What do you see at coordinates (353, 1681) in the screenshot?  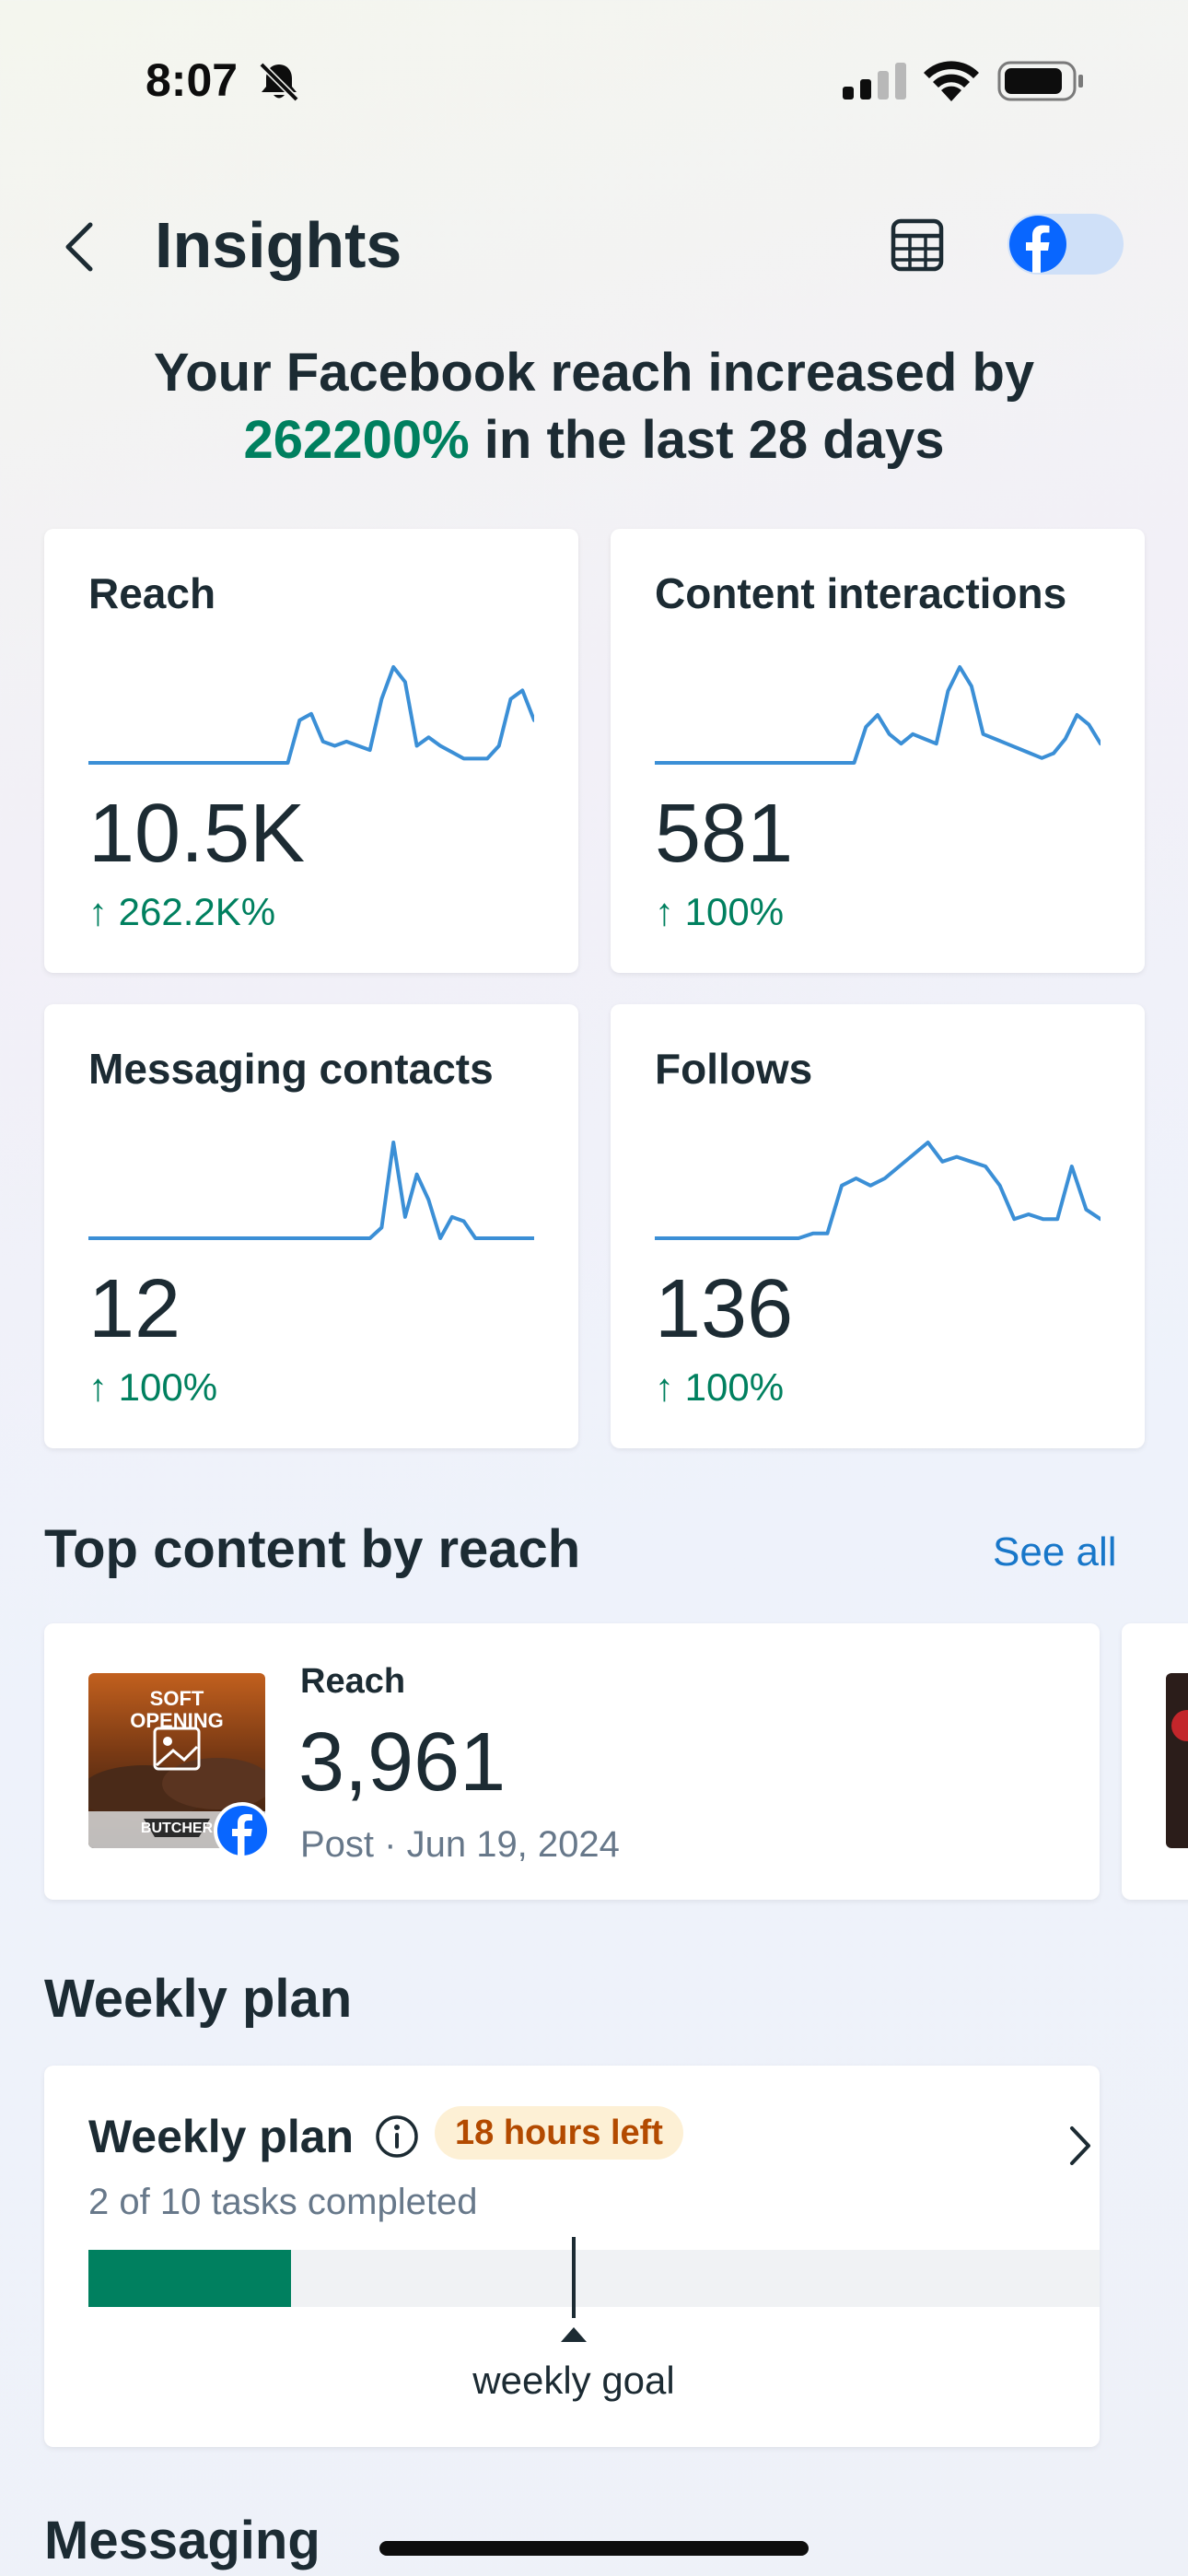 I see `content-metric-label: Reach` at bounding box center [353, 1681].